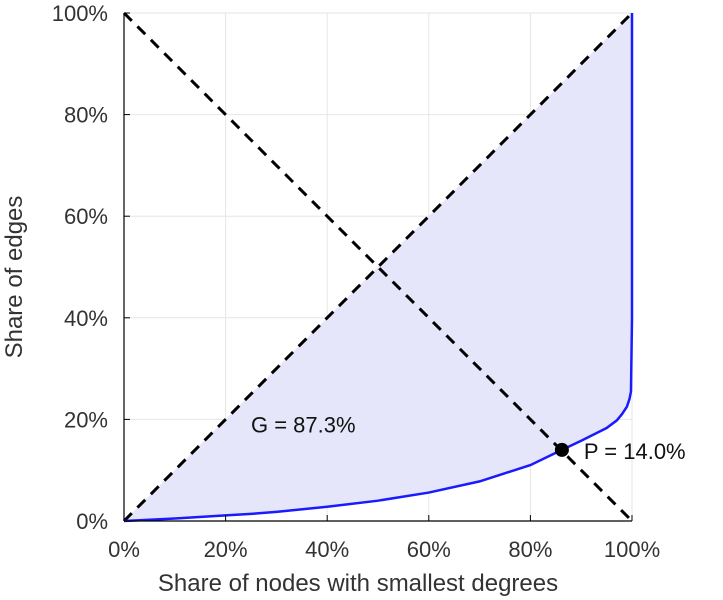  What do you see at coordinates (86, 419) in the screenshot?
I see `y-tick-label: 20%` at bounding box center [86, 419].